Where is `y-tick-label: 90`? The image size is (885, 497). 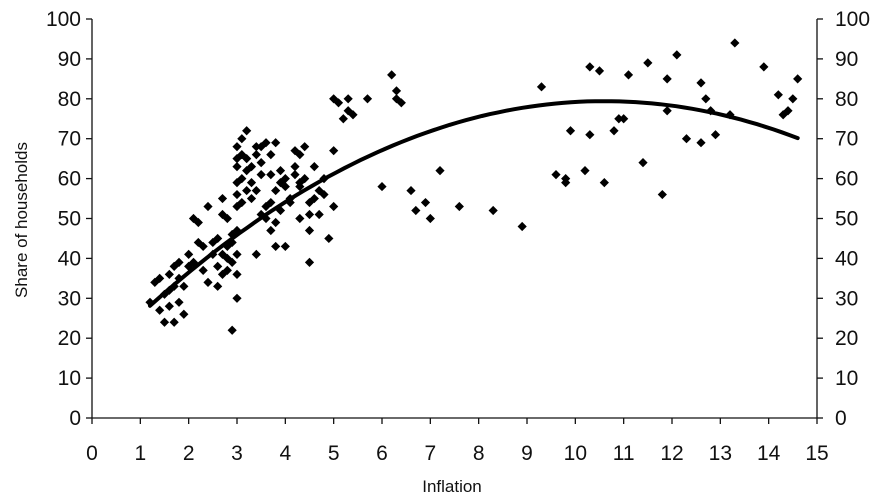
y-tick-label: 90 is located at coordinates (69, 59).